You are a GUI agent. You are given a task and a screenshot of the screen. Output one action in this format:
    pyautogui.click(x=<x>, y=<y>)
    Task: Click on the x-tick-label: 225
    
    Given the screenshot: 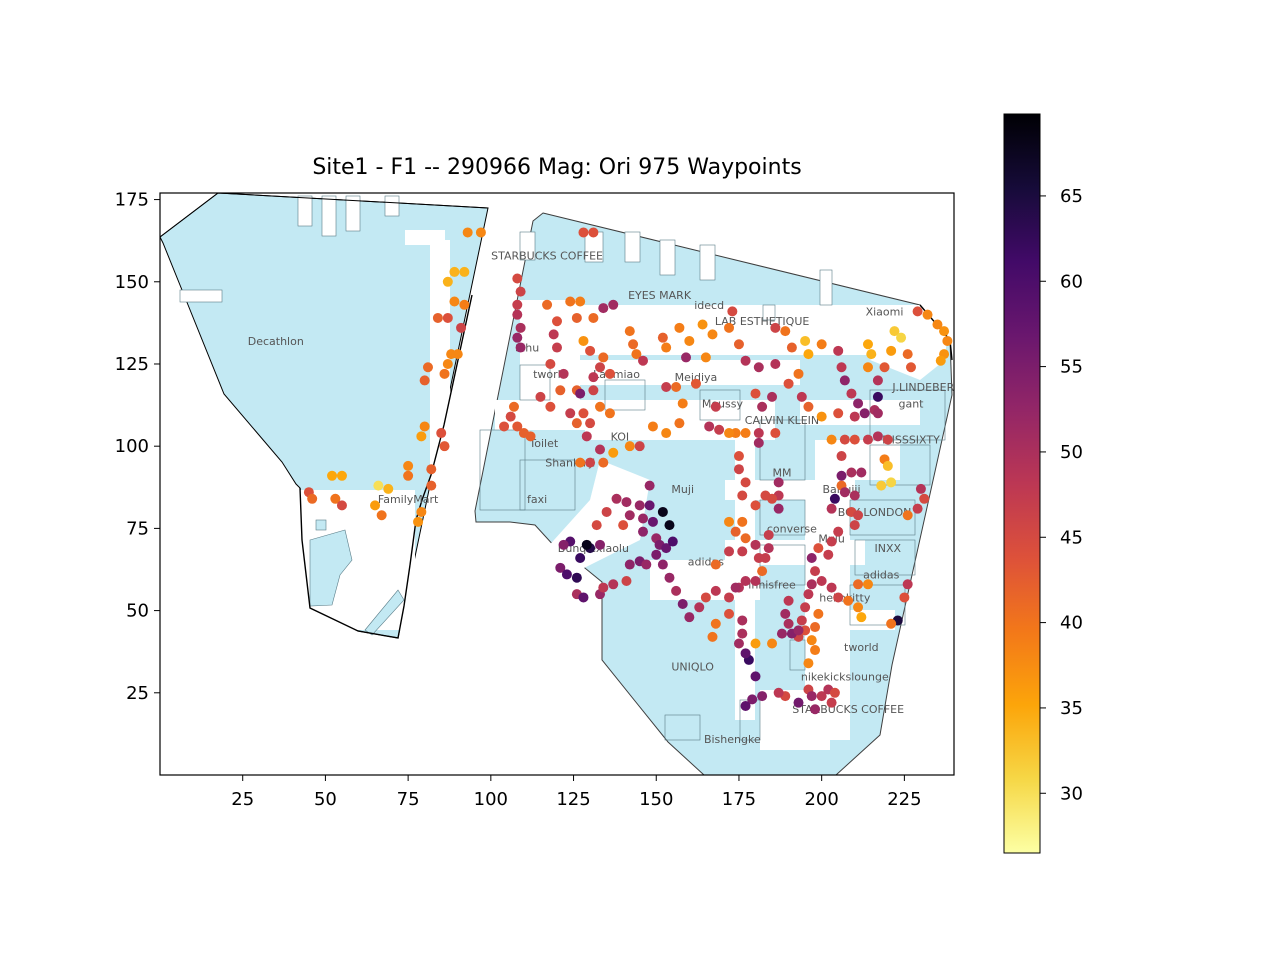 What is the action you would take?
    pyautogui.click(x=904, y=799)
    